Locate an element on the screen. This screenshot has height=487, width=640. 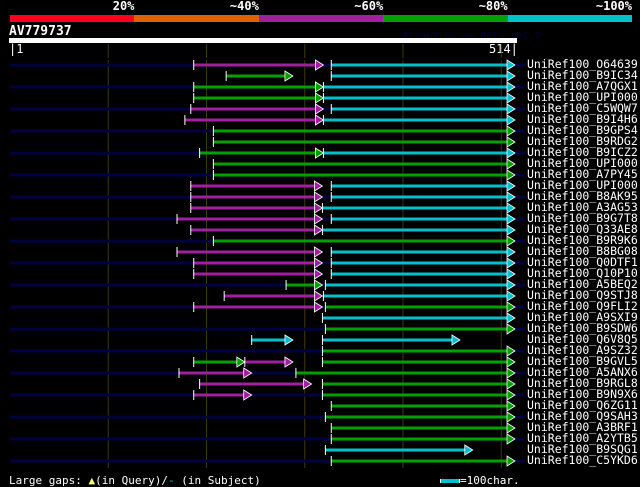
watermark: AlignView.pm Beta rel.7 is located at coordinates (471, 36).